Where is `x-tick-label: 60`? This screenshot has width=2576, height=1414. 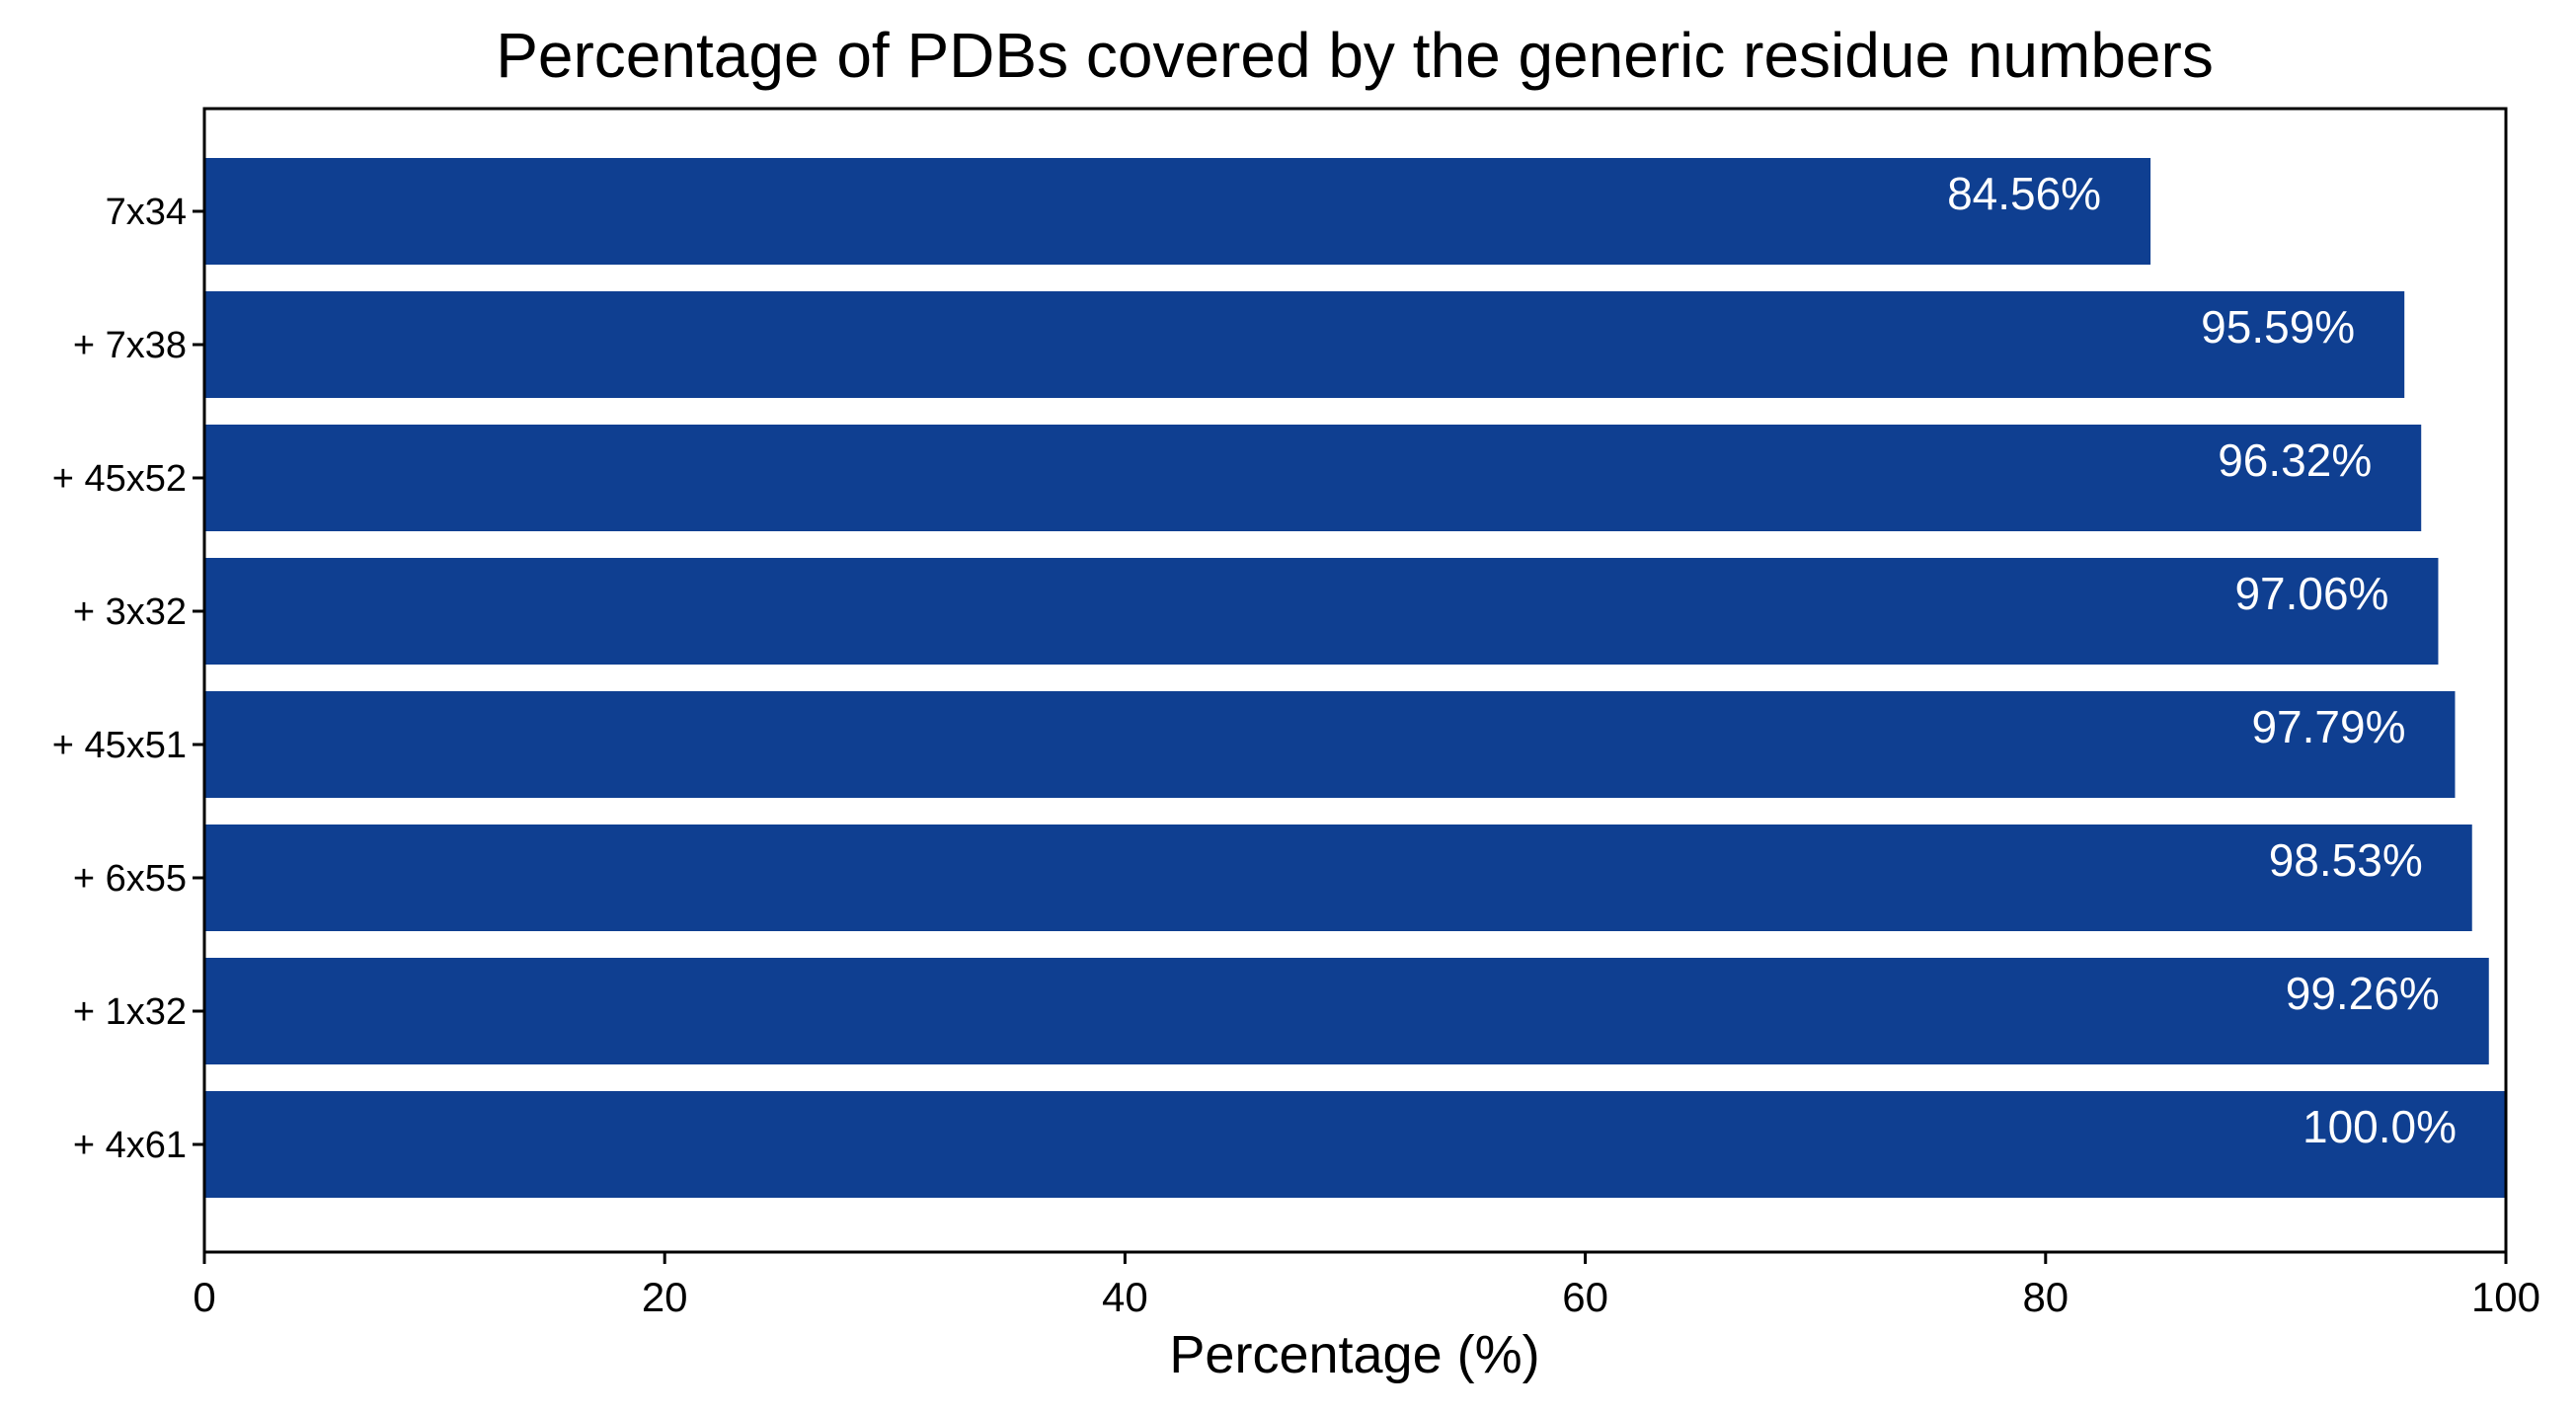 x-tick-label: 60 is located at coordinates (1585, 1297).